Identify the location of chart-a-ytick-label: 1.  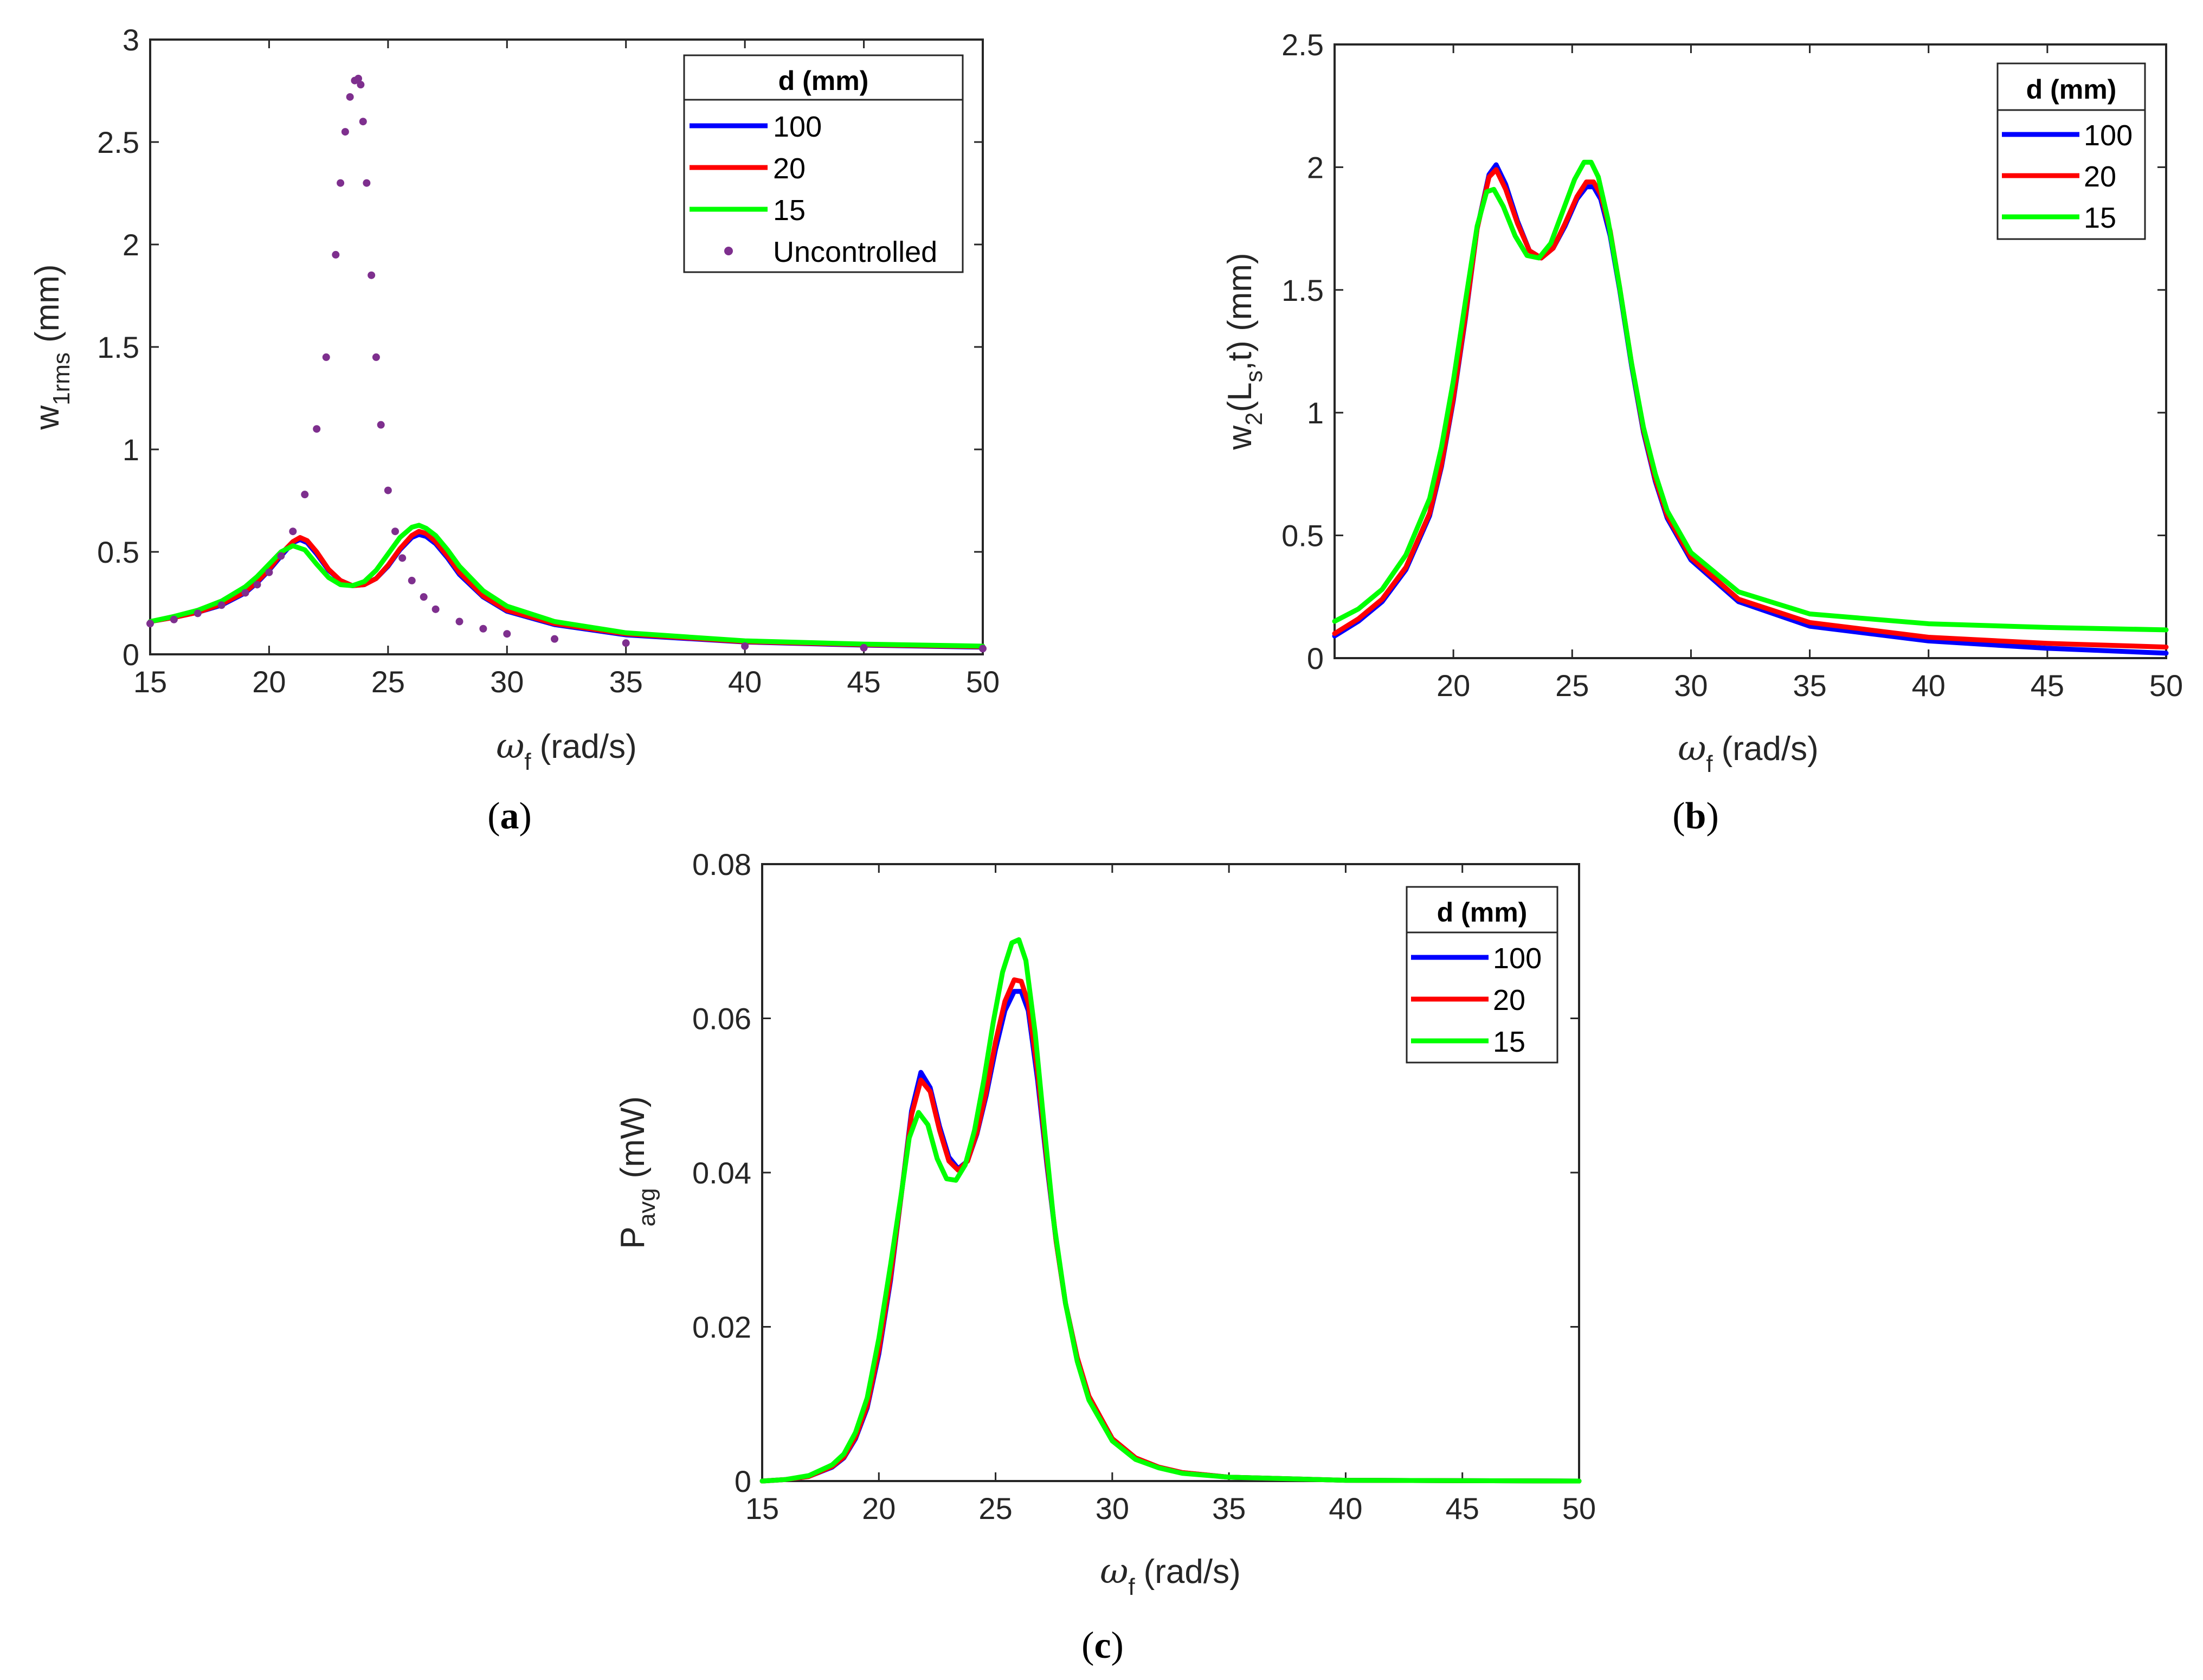
(131, 450).